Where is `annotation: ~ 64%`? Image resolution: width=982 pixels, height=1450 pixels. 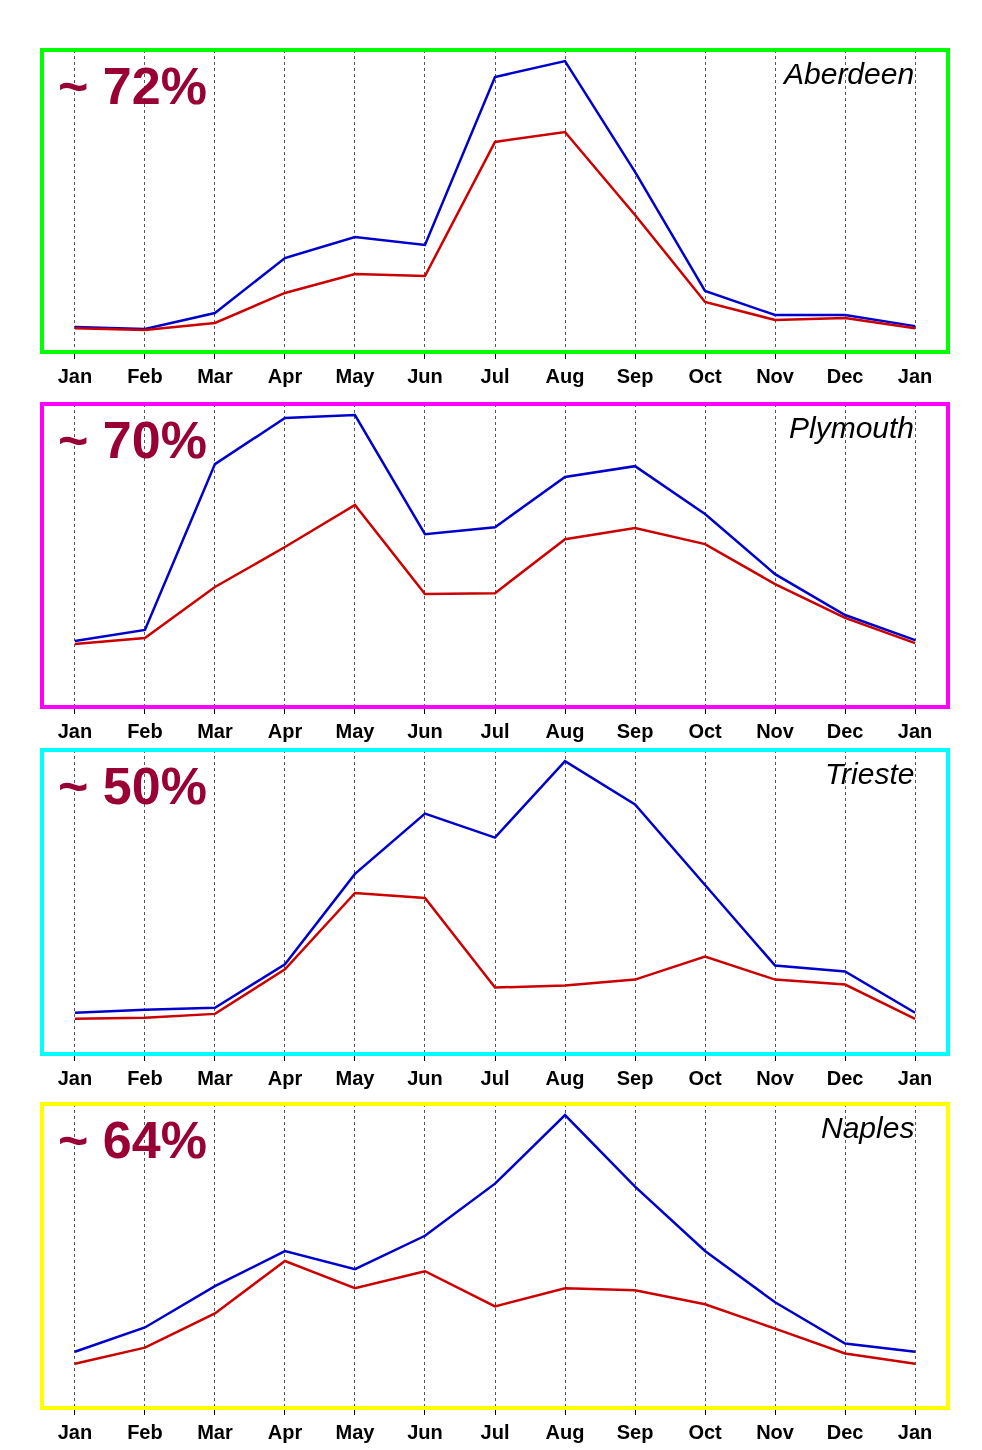 annotation: ~ 64% is located at coordinates (132, 1140).